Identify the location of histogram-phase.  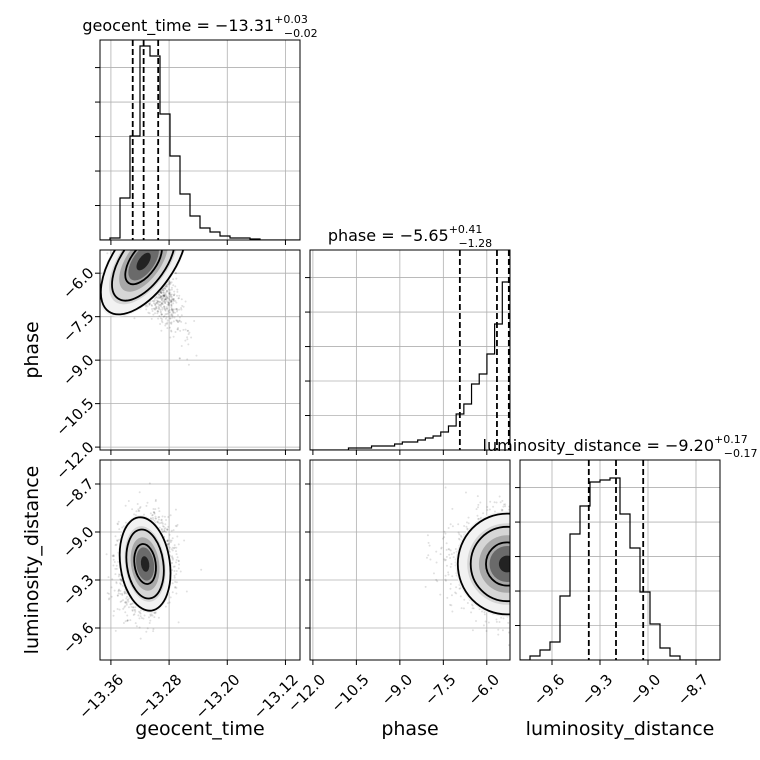
(410, 365).